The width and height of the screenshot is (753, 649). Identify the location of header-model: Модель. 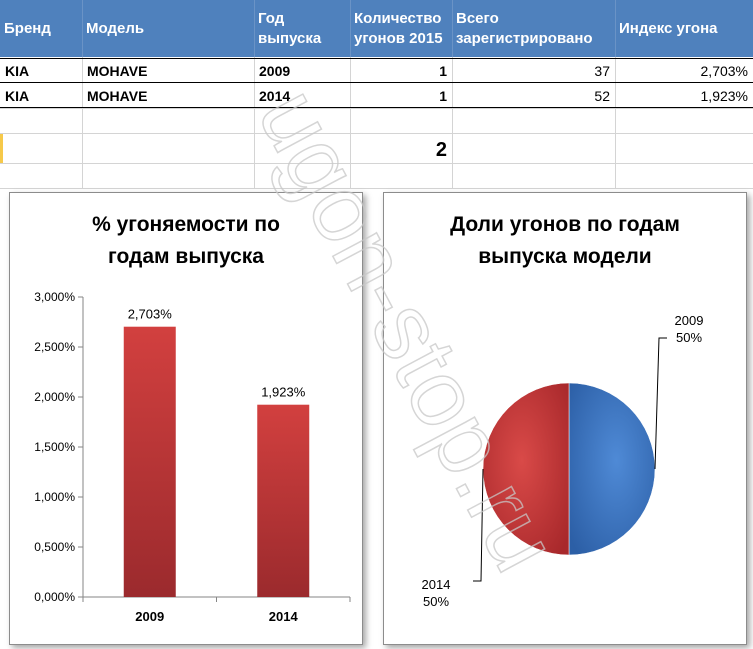
(168, 28).